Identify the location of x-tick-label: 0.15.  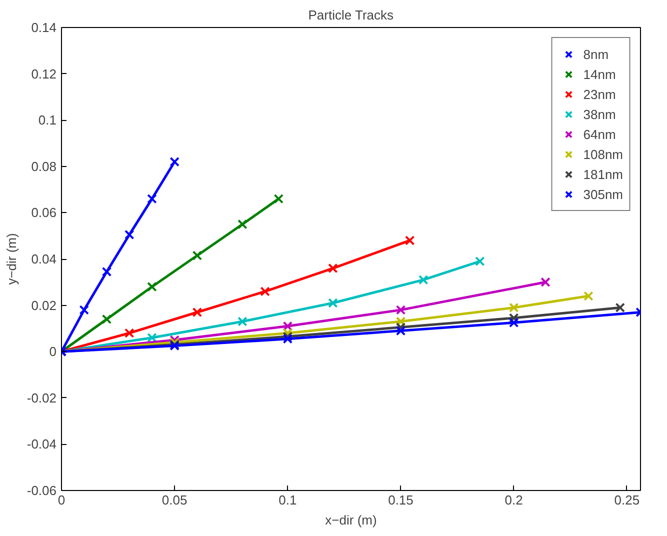
(401, 500).